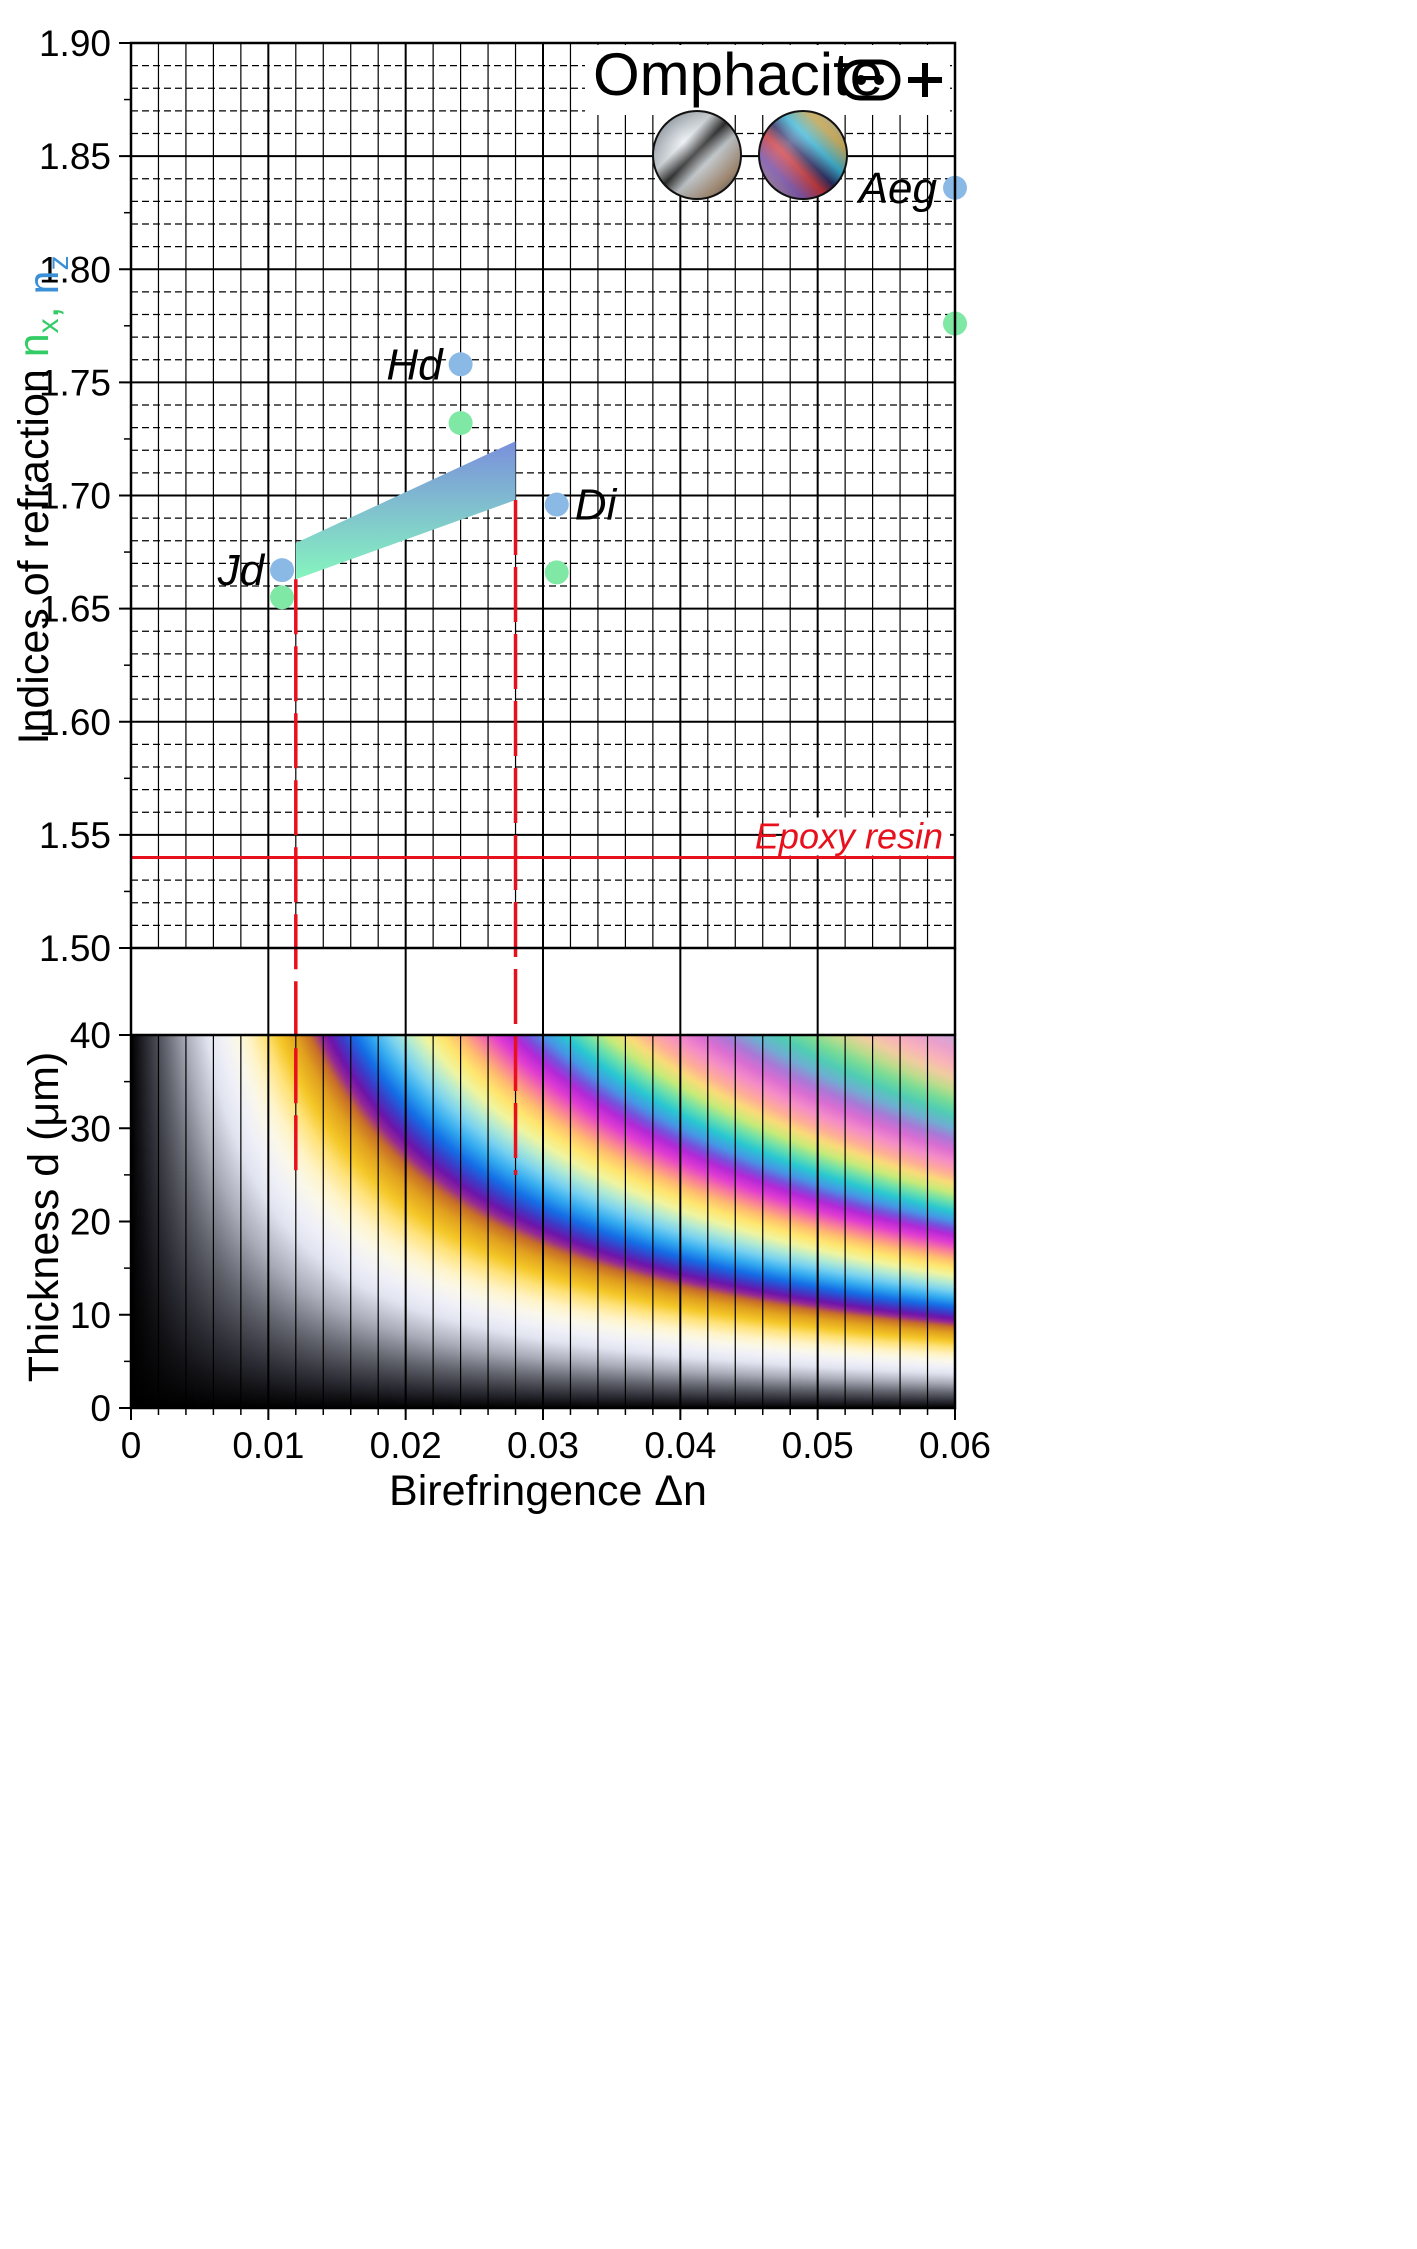  I want to click on y-axis-title-subscript: x, so click(48, 325).